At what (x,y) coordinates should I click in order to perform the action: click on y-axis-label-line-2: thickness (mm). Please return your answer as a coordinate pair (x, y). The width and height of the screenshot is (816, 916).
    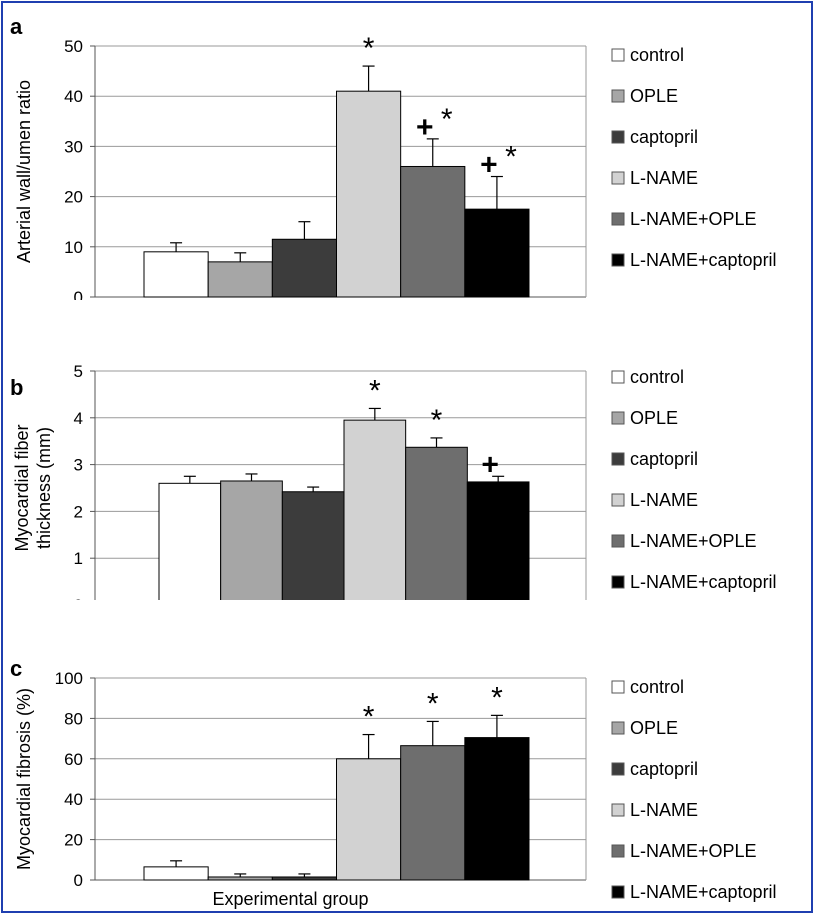
    Looking at the image, I should click on (44, 488).